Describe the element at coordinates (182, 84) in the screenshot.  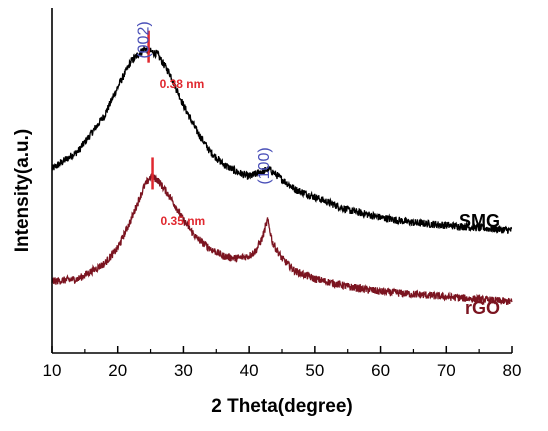
I see `d-spacing-label-smg: 0.38 nm` at that location.